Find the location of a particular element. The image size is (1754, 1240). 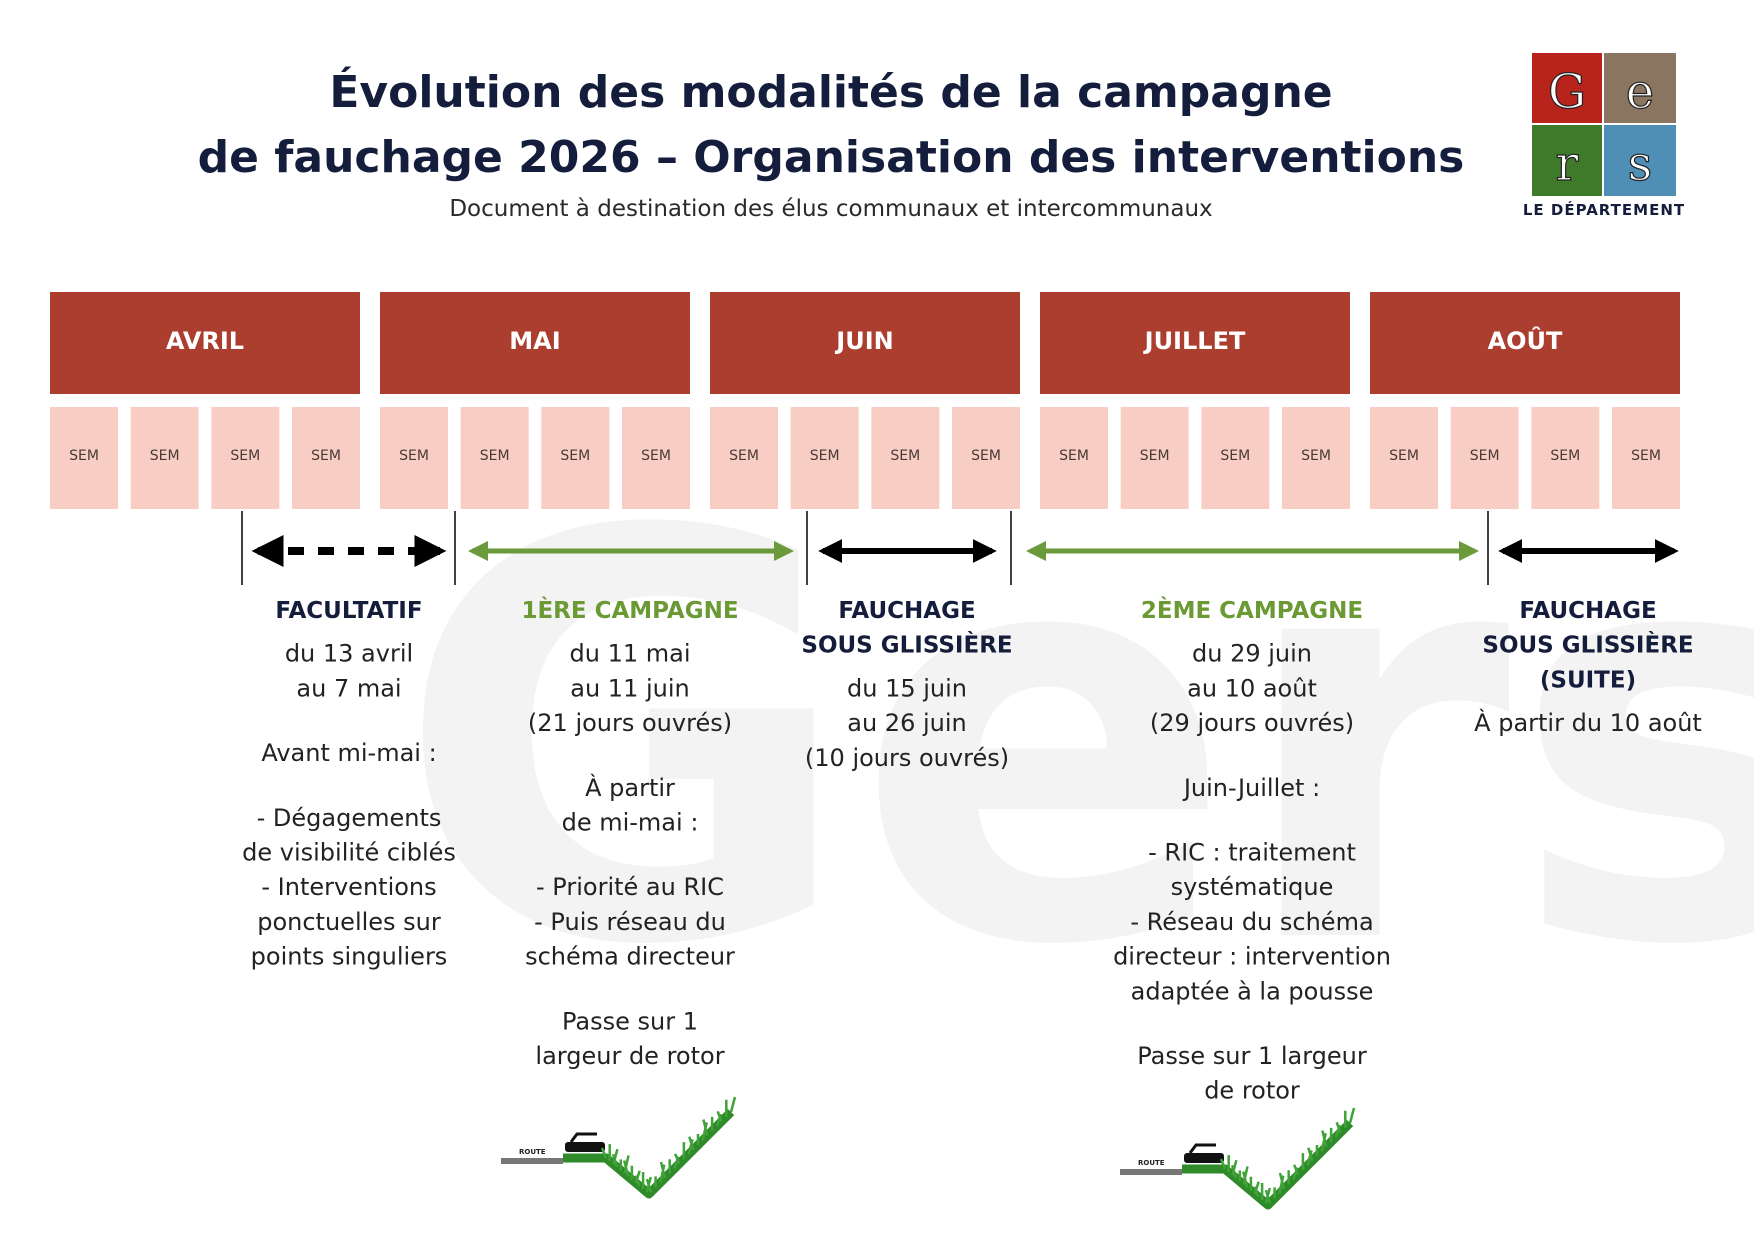

title-line: Évolution des modalités de la campagne is located at coordinates (830, 91).